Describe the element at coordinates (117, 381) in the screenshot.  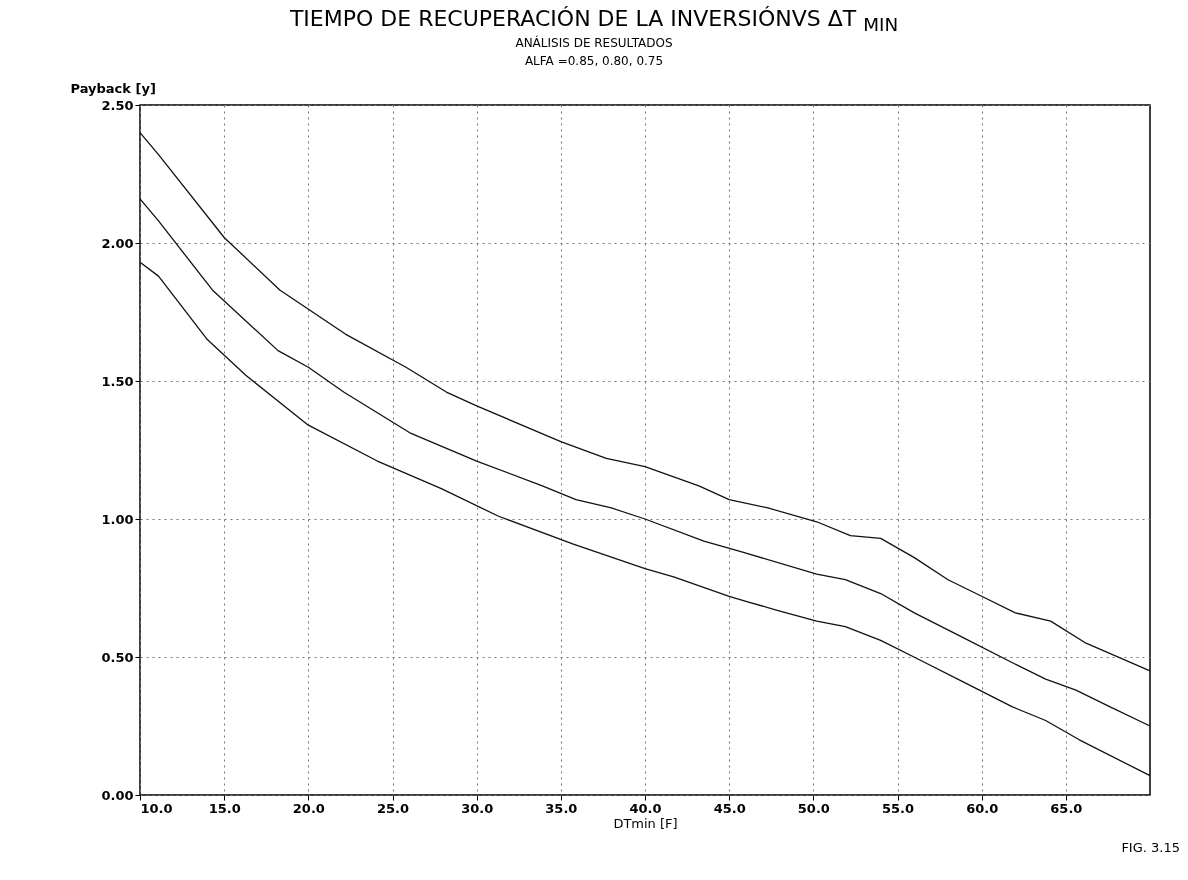
I see `y-tick-label: 1.50` at that location.